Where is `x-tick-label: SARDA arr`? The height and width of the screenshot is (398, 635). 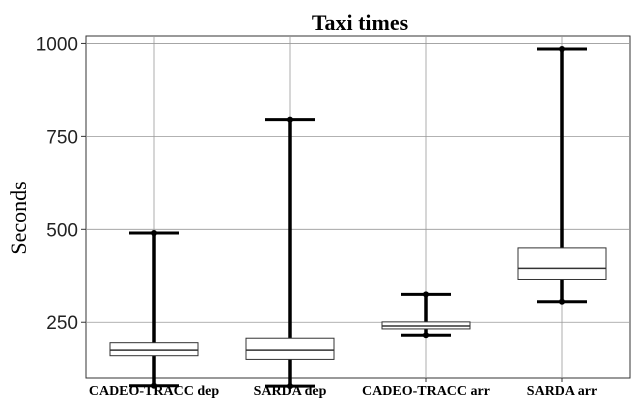 x-tick-label: SARDA arr is located at coordinates (562, 391).